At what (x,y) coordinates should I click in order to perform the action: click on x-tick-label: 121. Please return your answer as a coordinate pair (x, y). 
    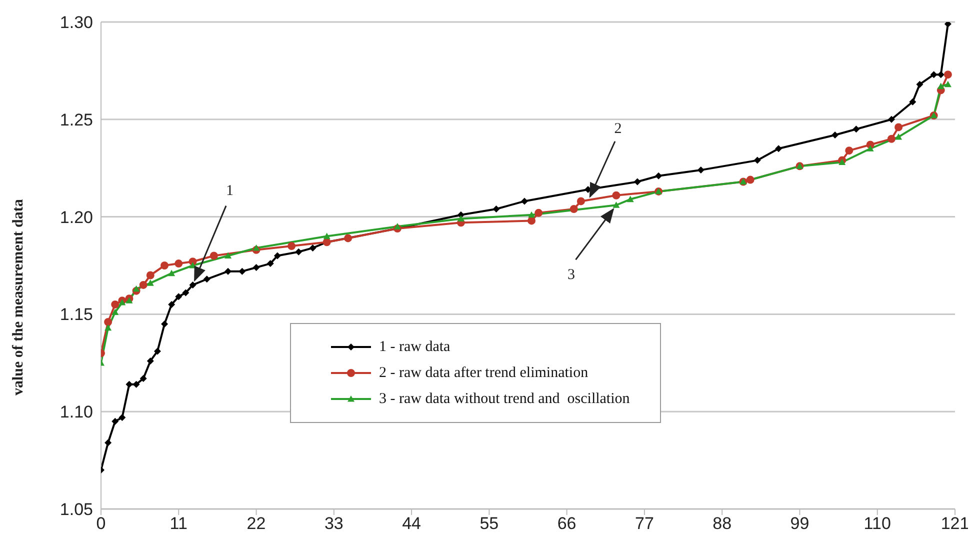
    Looking at the image, I should click on (955, 524).